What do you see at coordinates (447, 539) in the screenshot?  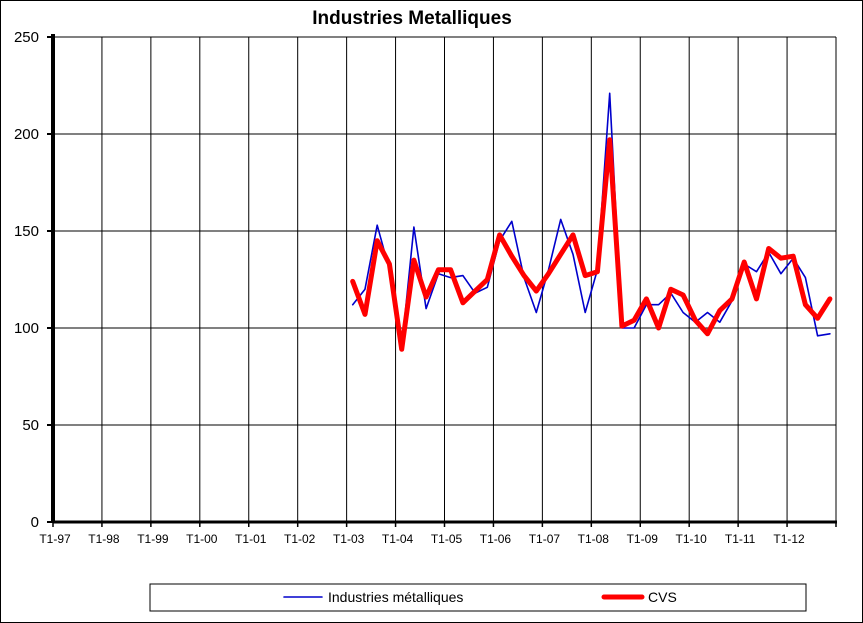 I see `x-tick-label: T1-05` at bounding box center [447, 539].